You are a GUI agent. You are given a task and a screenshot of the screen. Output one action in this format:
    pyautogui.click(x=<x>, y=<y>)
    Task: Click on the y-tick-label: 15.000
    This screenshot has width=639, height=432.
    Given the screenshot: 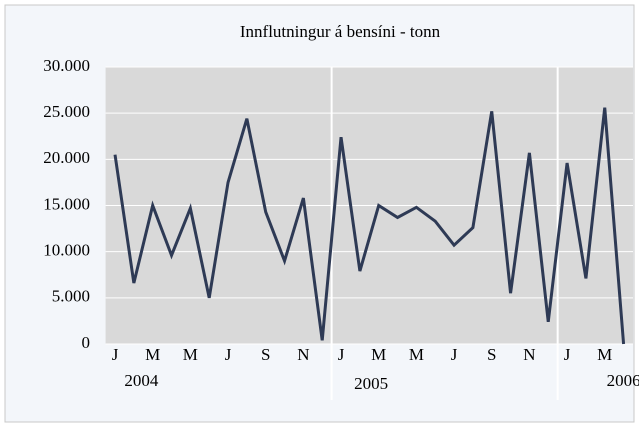 What is the action you would take?
    pyautogui.click(x=66, y=203)
    